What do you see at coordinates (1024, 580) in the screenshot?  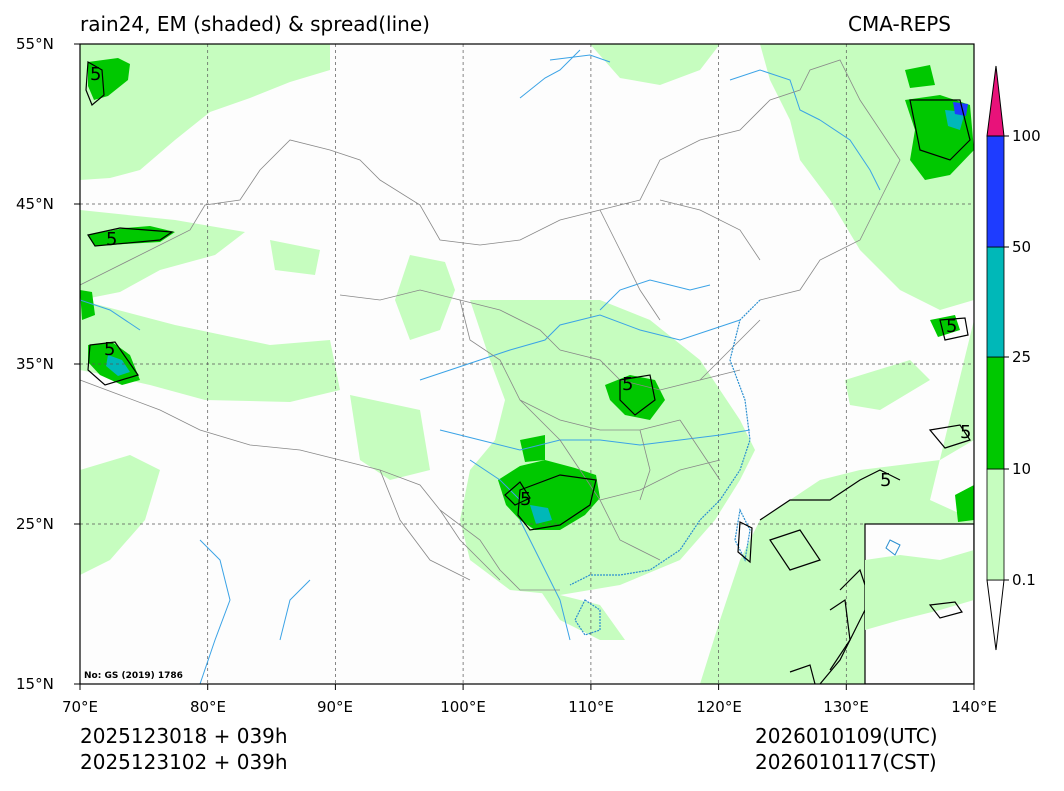 I see `colorbar-label: 0.1` at bounding box center [1024, 580].